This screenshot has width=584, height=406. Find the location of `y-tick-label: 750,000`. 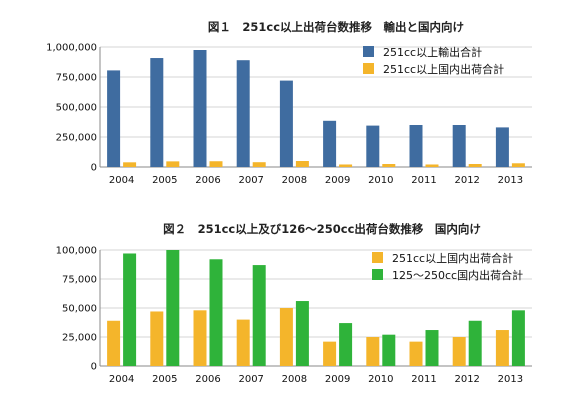

y-tick-label: 750,000 is located at coordinates (76, 78).